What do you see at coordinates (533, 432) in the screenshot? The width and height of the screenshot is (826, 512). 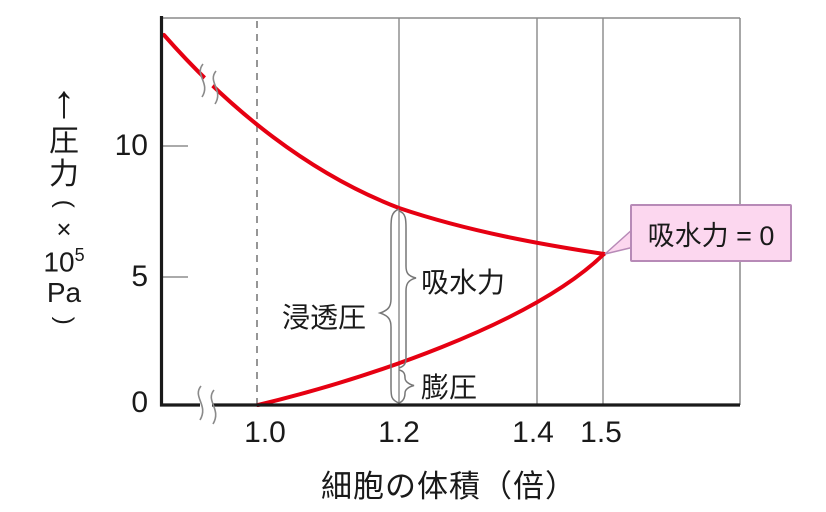 I see `x-tick-label-1.4: 1.4` at bounding box center [533, 432].